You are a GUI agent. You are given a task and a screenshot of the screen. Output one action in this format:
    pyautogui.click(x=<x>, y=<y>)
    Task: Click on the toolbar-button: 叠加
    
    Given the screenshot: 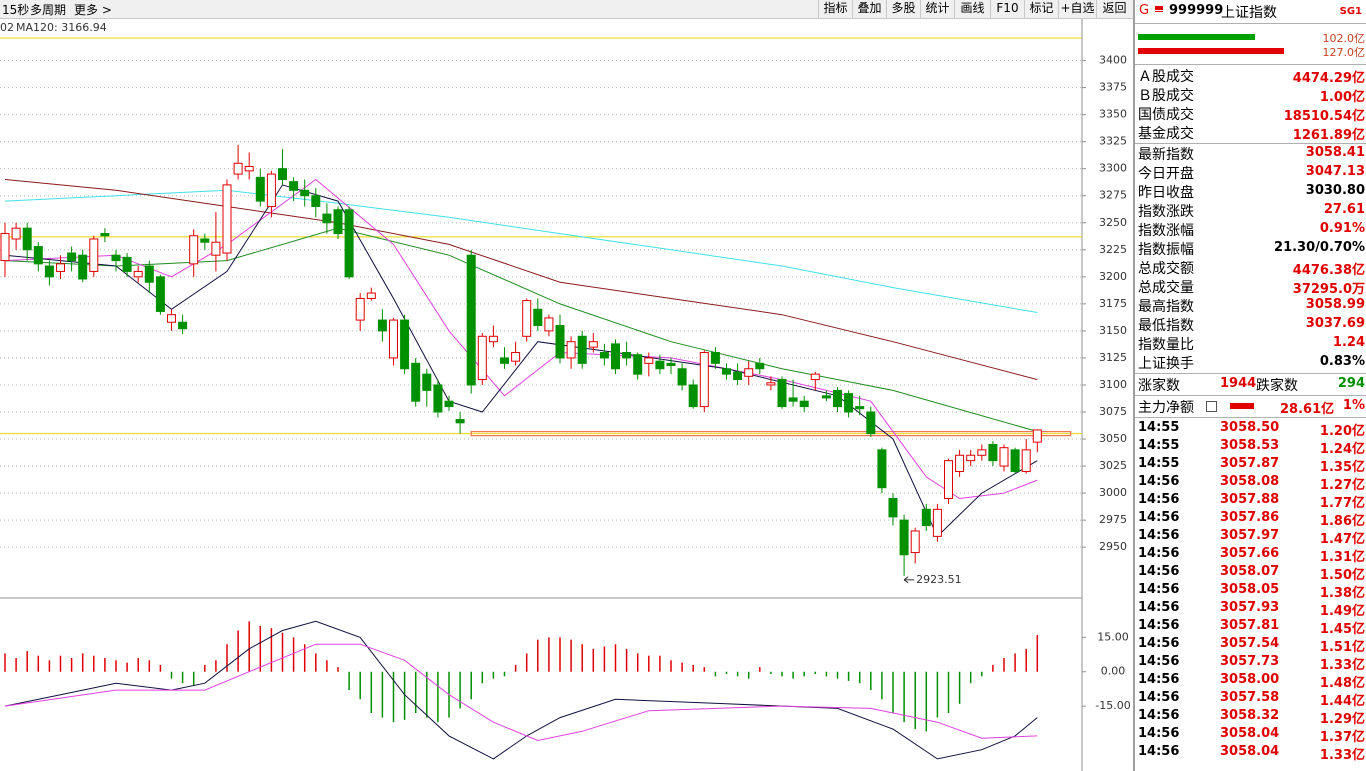 What is the action you would take?
    pyautogui.click(x=869, y=9)
    